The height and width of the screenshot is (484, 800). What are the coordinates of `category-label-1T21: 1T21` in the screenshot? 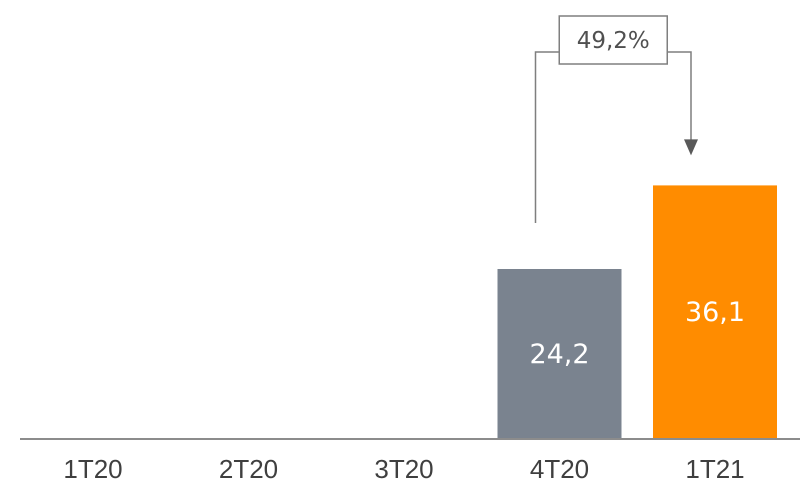 It's located at (714, 469).